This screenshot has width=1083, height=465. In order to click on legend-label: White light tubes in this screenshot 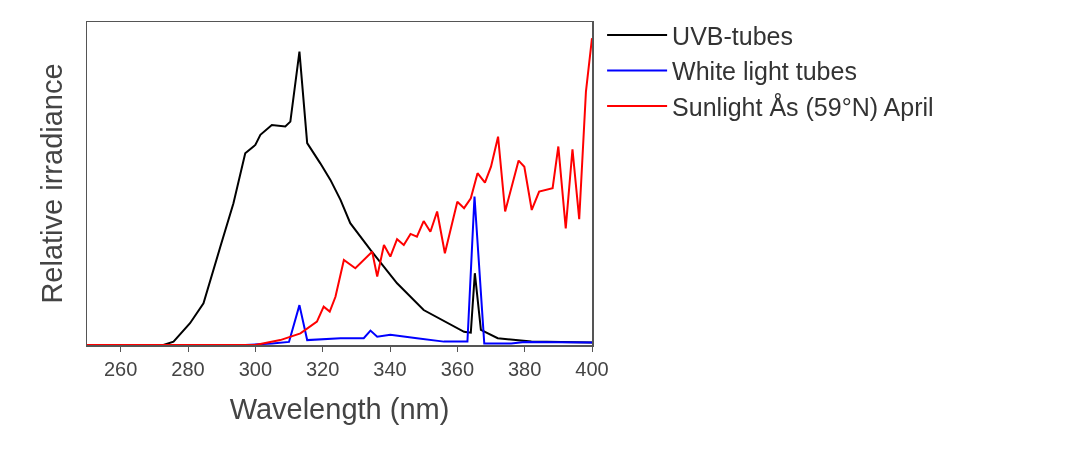, I will do `click(764, 71)`.